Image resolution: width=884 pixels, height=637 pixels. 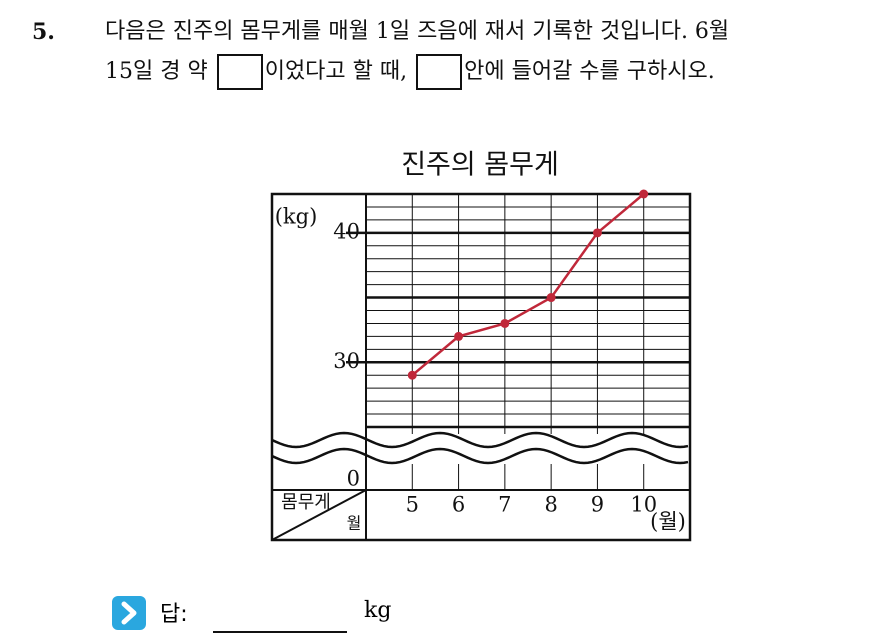 I want to click on x-tick-label: 7, so click(x=504, y=505).